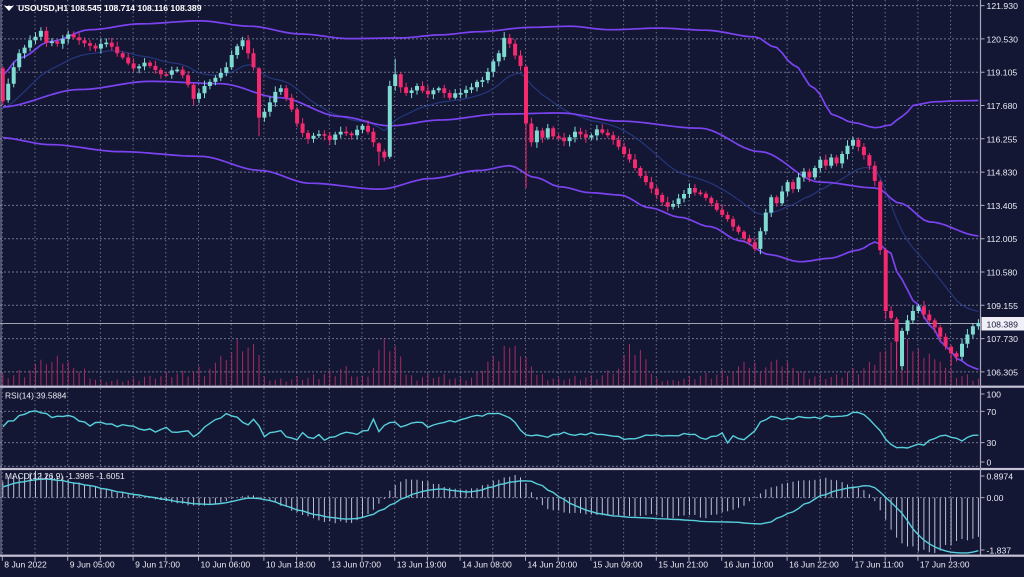 This screenshot has height=577, width=1024. Describe the element at coordinates (1003, 39) in the screenshot. I see `svg-text: 120.530` at that location.